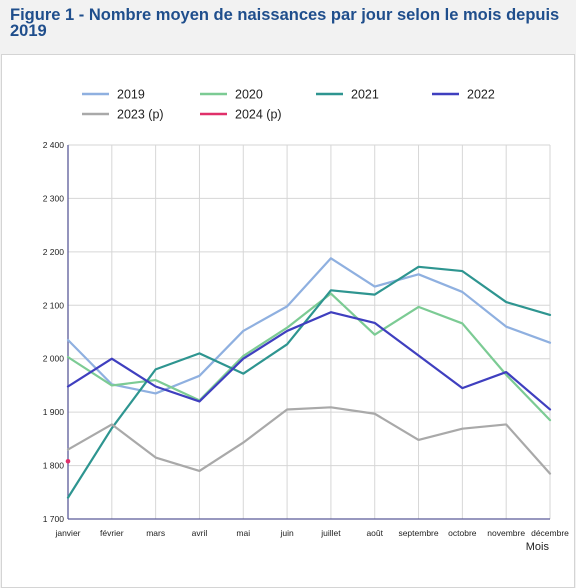 Image resolution: width=576 pixels, height=588 pixels. Describe the element at coordinates (309, 440) in the screenshot. I see `series-line-2023-p` at that location.